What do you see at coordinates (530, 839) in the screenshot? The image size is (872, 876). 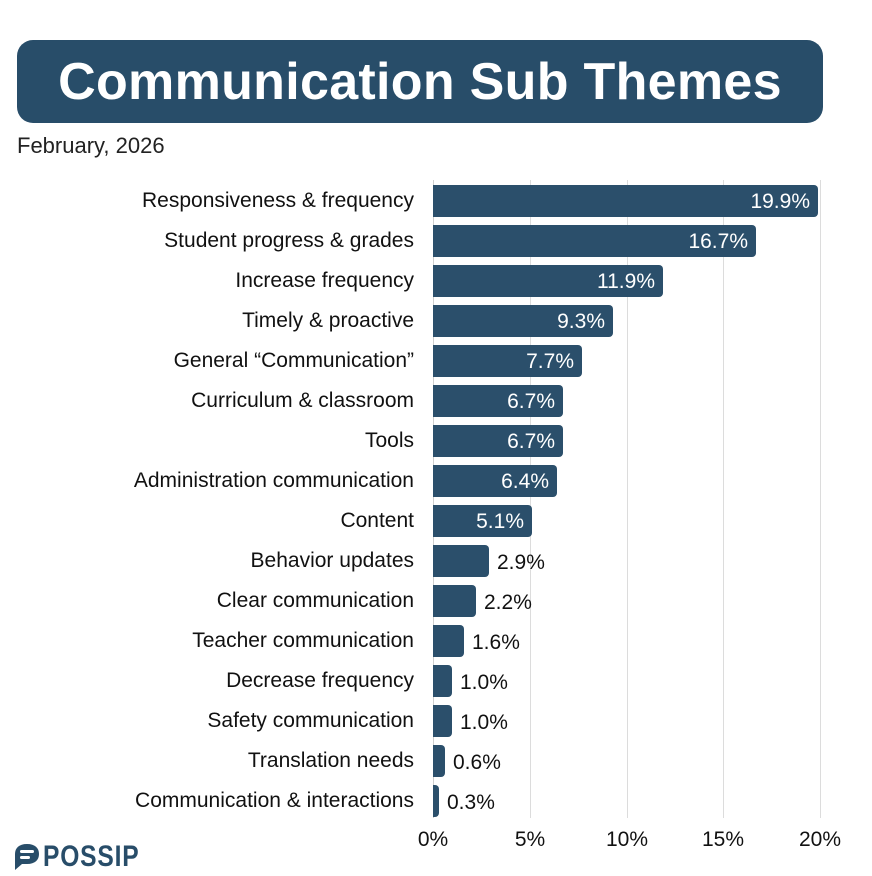 I see `x-axis-tick-label: 5%` at bounding box center [530, 839].